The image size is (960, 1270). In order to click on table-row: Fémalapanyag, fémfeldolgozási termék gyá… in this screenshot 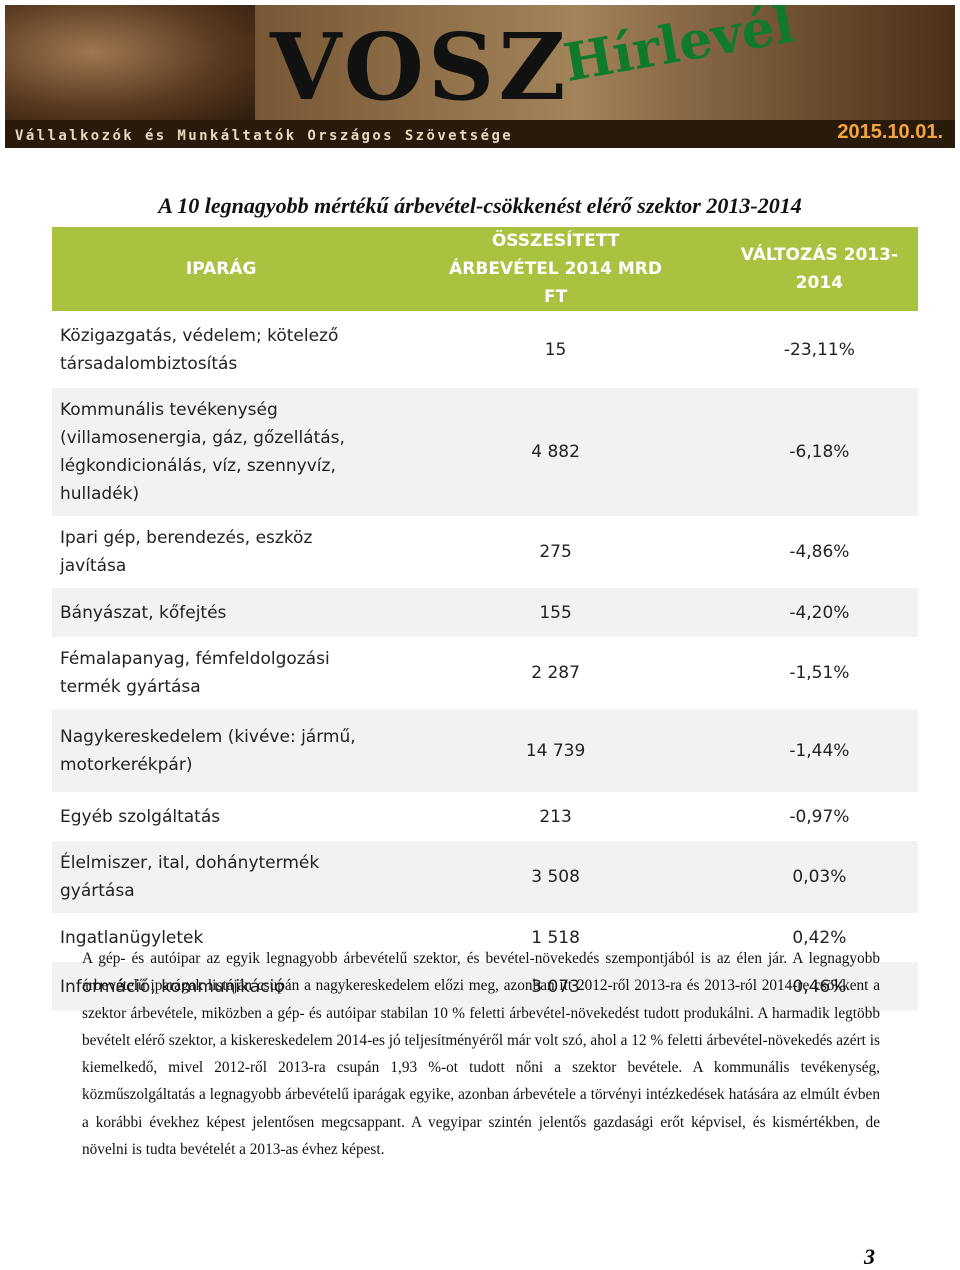, I will do `click(485, 673)`.